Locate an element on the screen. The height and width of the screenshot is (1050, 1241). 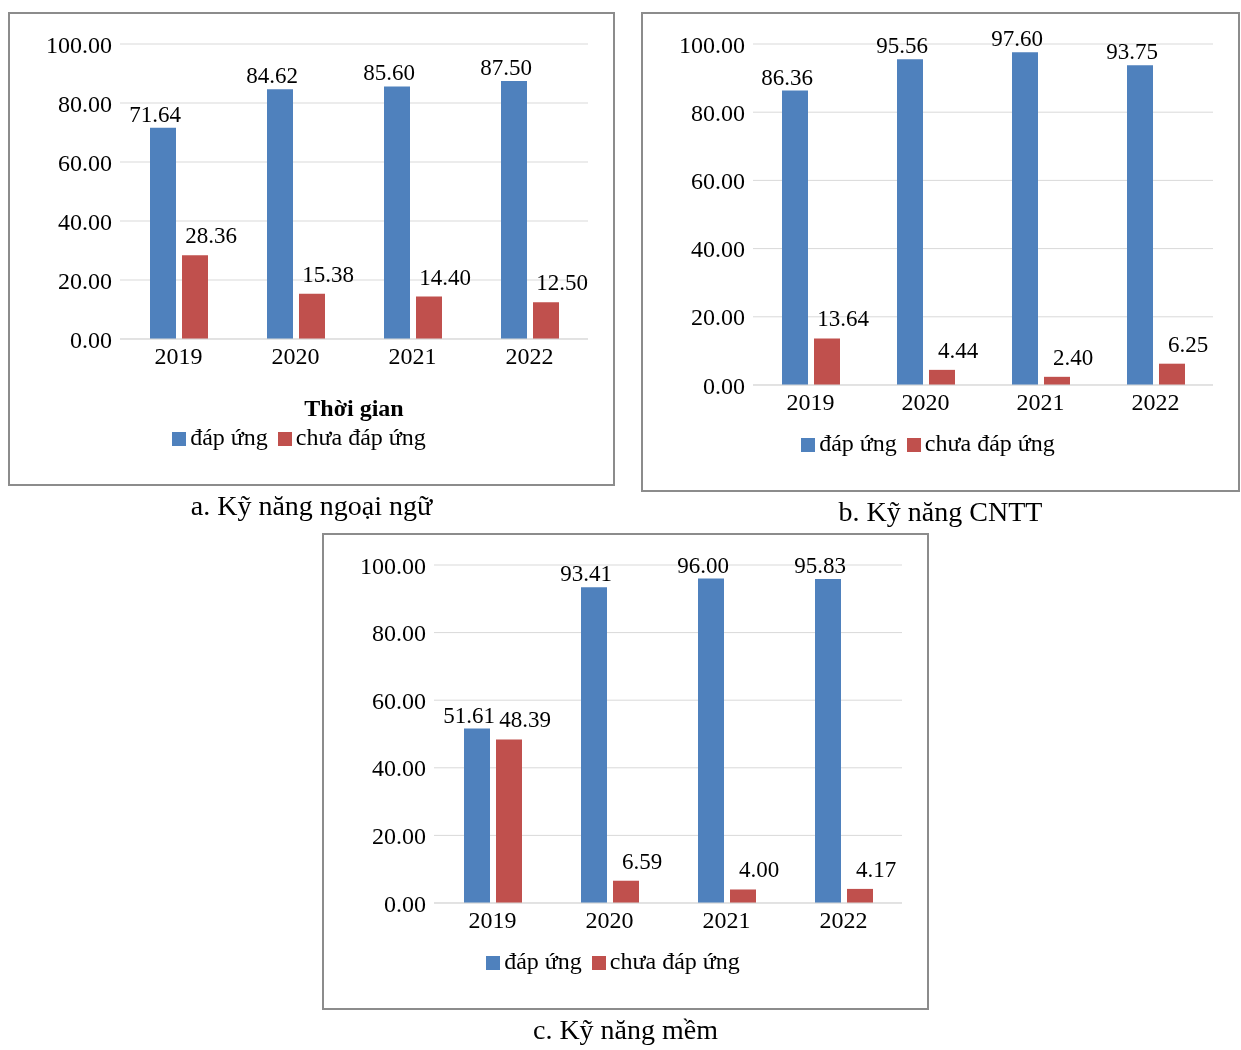
data-label: 71.64 is located at coordinates (155, 114).